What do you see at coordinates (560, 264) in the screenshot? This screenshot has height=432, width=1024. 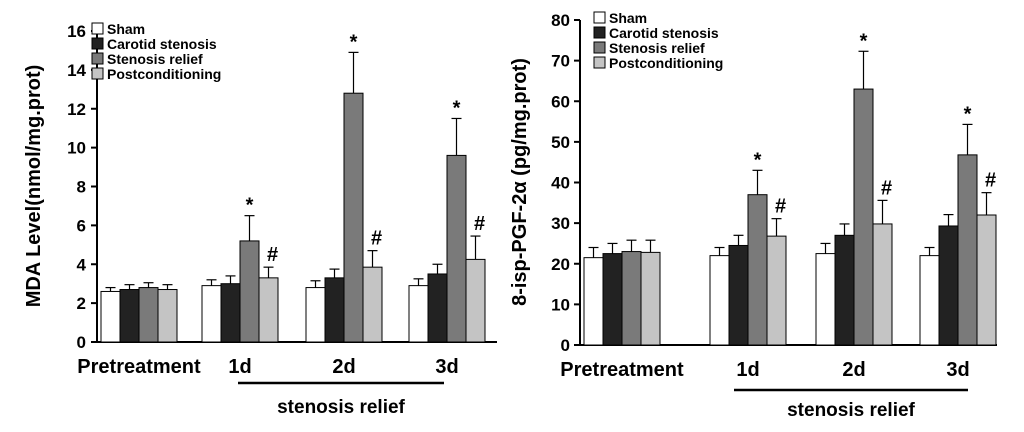 I see `y-tick-label: 20` at bounding box center [560, 264].